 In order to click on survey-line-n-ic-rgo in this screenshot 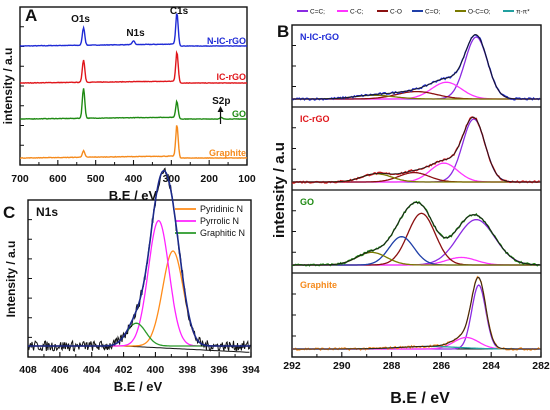, I will do `click(133, 30)`.